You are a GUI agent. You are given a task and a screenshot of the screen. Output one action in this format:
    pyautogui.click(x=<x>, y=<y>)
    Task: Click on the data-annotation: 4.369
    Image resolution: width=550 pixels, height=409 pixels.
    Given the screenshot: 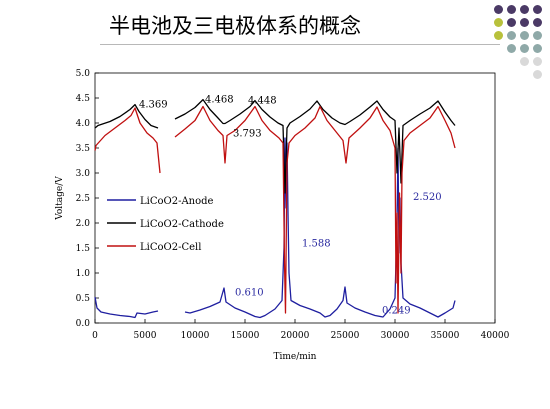 What is the action you would take?
    pyautogui.click(x=153, y=105)
    